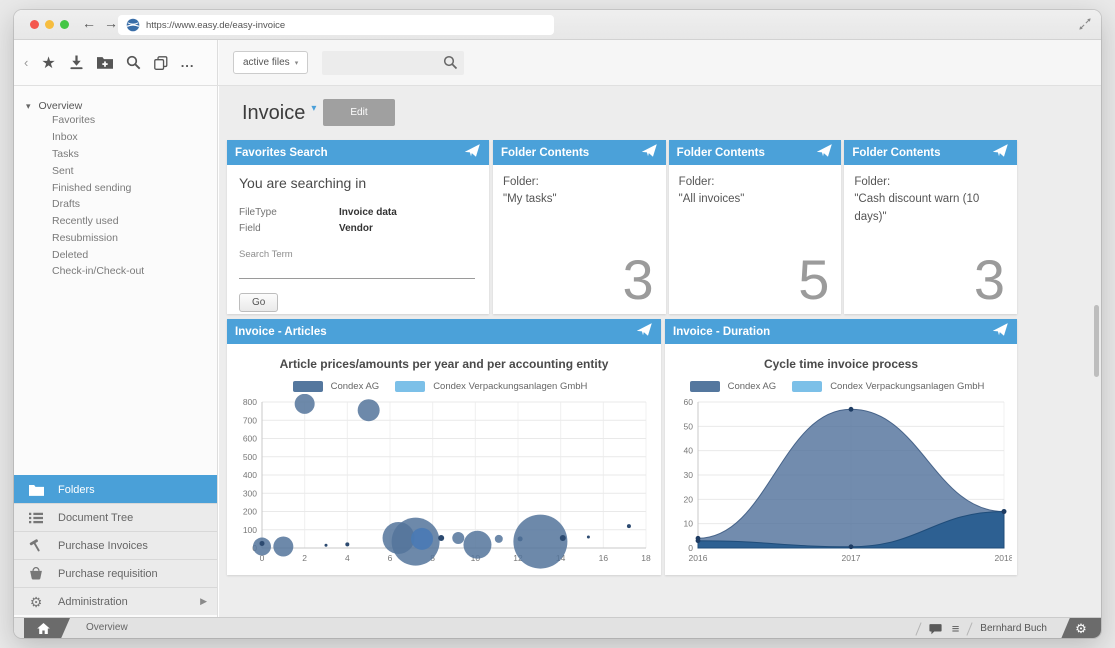  What do you see at coordinates (34, 24) in the screenshot?
I see `close-window-button` at bounding box center [34, 24].